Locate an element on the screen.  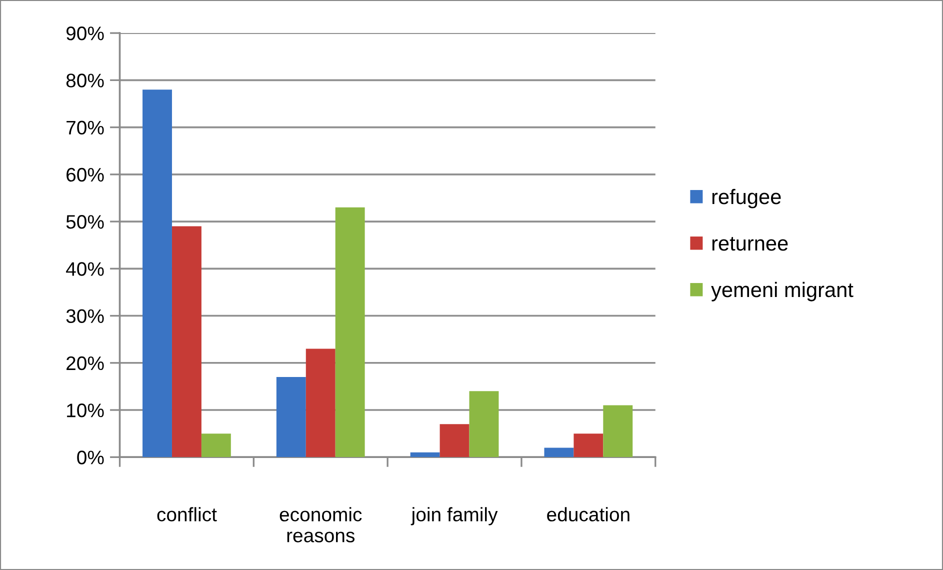
x-tick-label: conflict is located at coordinates (187, 514).